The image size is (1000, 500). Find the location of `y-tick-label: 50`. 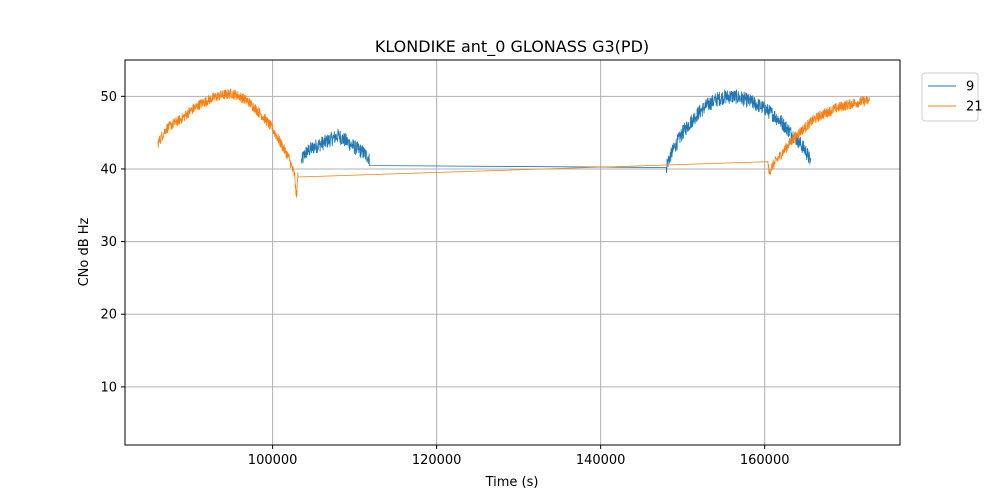

y-tick-label: 50 is located at coordinates (108, 97).